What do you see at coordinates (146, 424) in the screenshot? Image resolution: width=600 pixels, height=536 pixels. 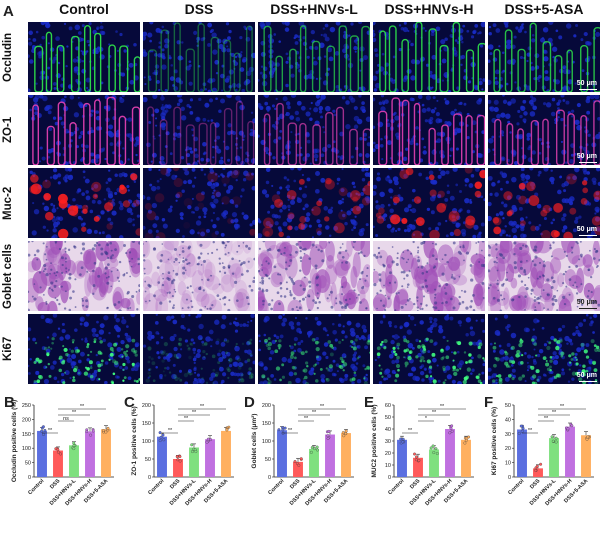 I see `y-tick-label: 150` at bounding box center [146, 424].